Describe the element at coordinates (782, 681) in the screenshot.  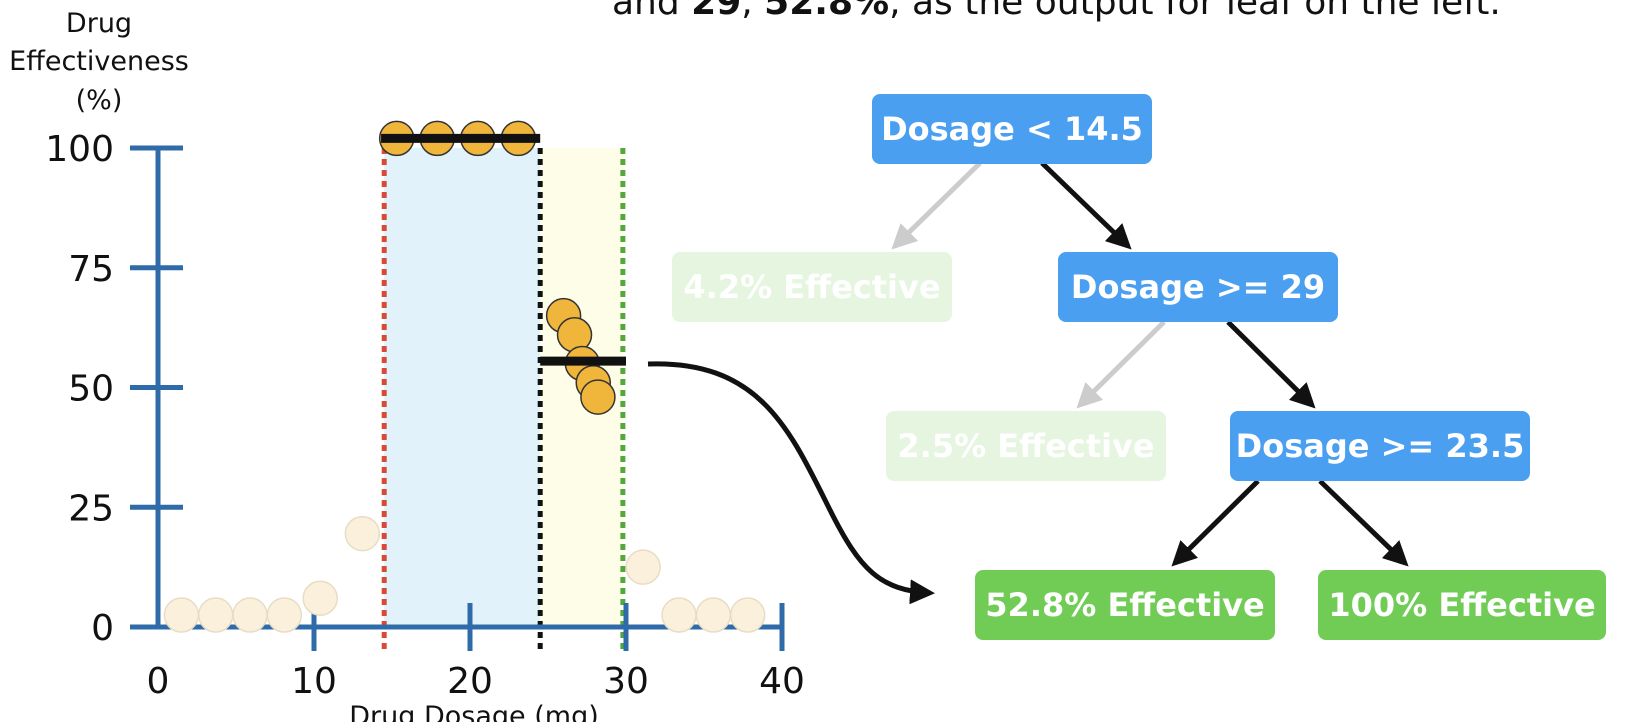
I see `x-tick-label-4: 40` at that location.